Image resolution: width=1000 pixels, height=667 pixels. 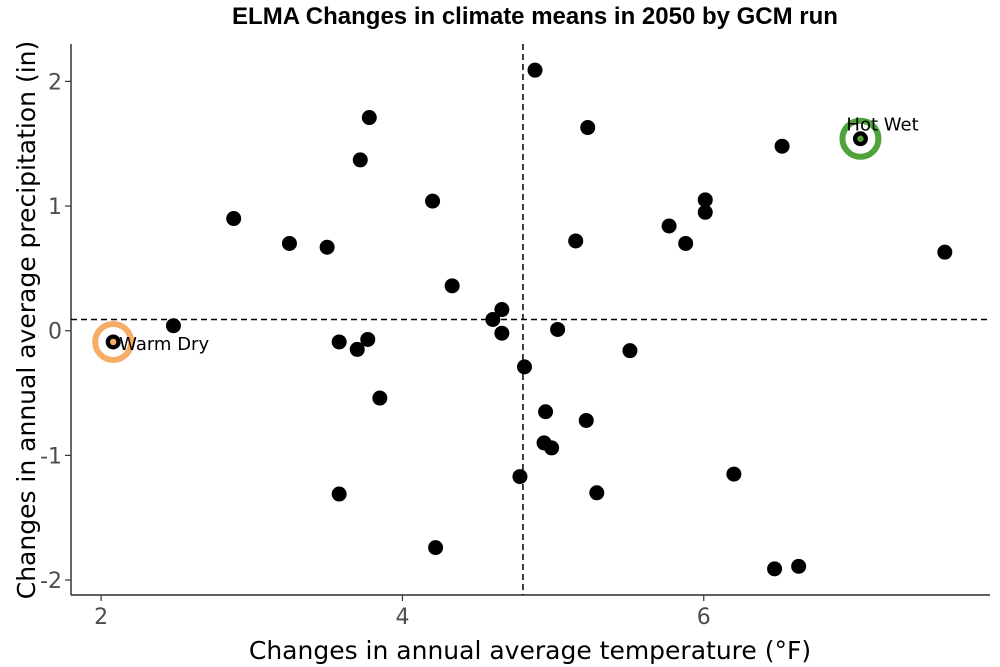 What do you see at coordinates (882, 125) in the screenshot?
I see `highlight-label: Hot Wet` at bounding box center [882, 125].